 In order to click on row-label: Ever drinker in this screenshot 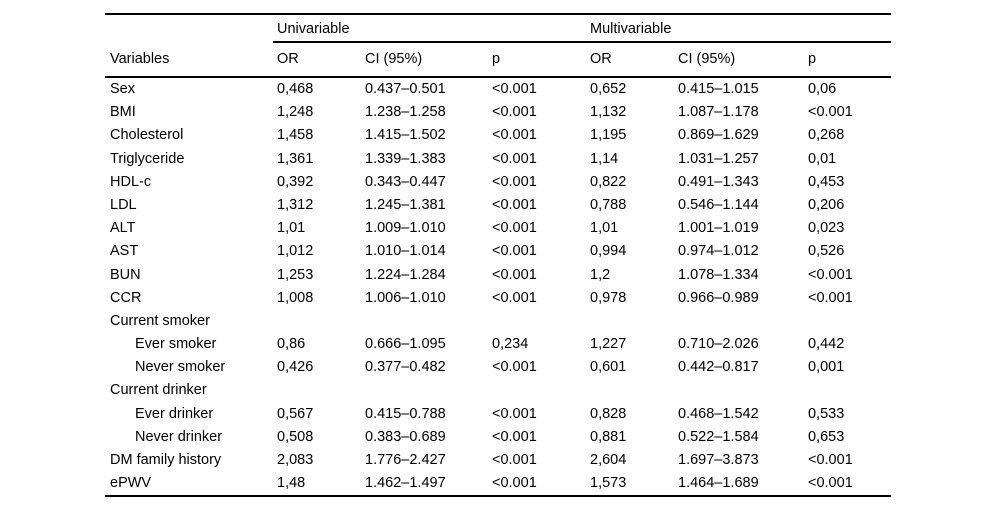, I will do `click(174, 413)`.